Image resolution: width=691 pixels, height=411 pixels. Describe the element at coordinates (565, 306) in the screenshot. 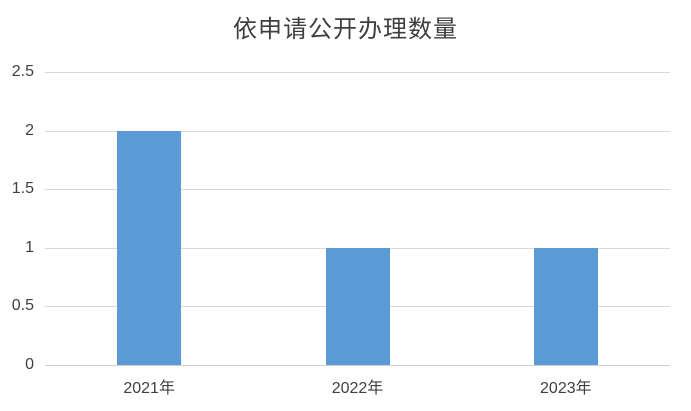

I see `bar-2023年` at that location.